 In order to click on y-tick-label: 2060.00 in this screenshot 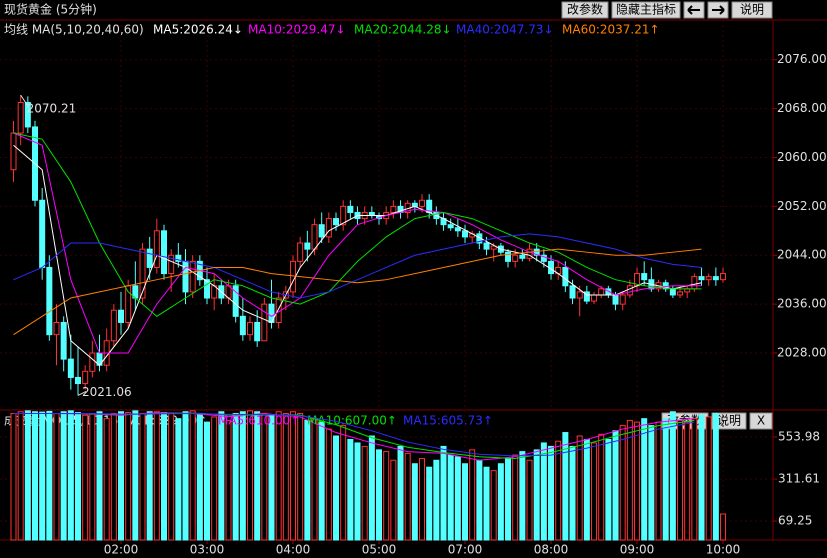, I will do `click(802, 157)`.